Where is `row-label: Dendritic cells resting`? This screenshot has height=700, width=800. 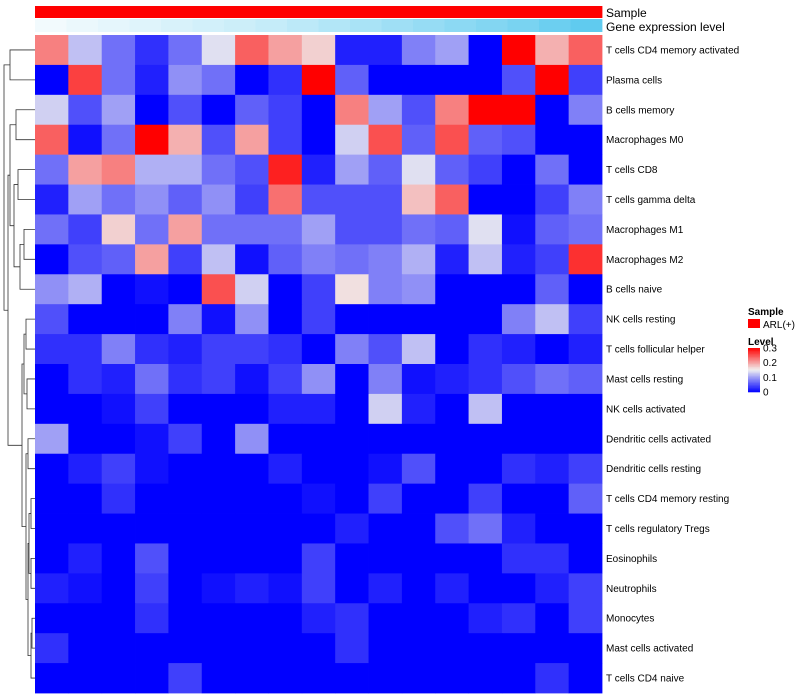 row-label: Dendritic cells resting is located at coordinates (653, 469).